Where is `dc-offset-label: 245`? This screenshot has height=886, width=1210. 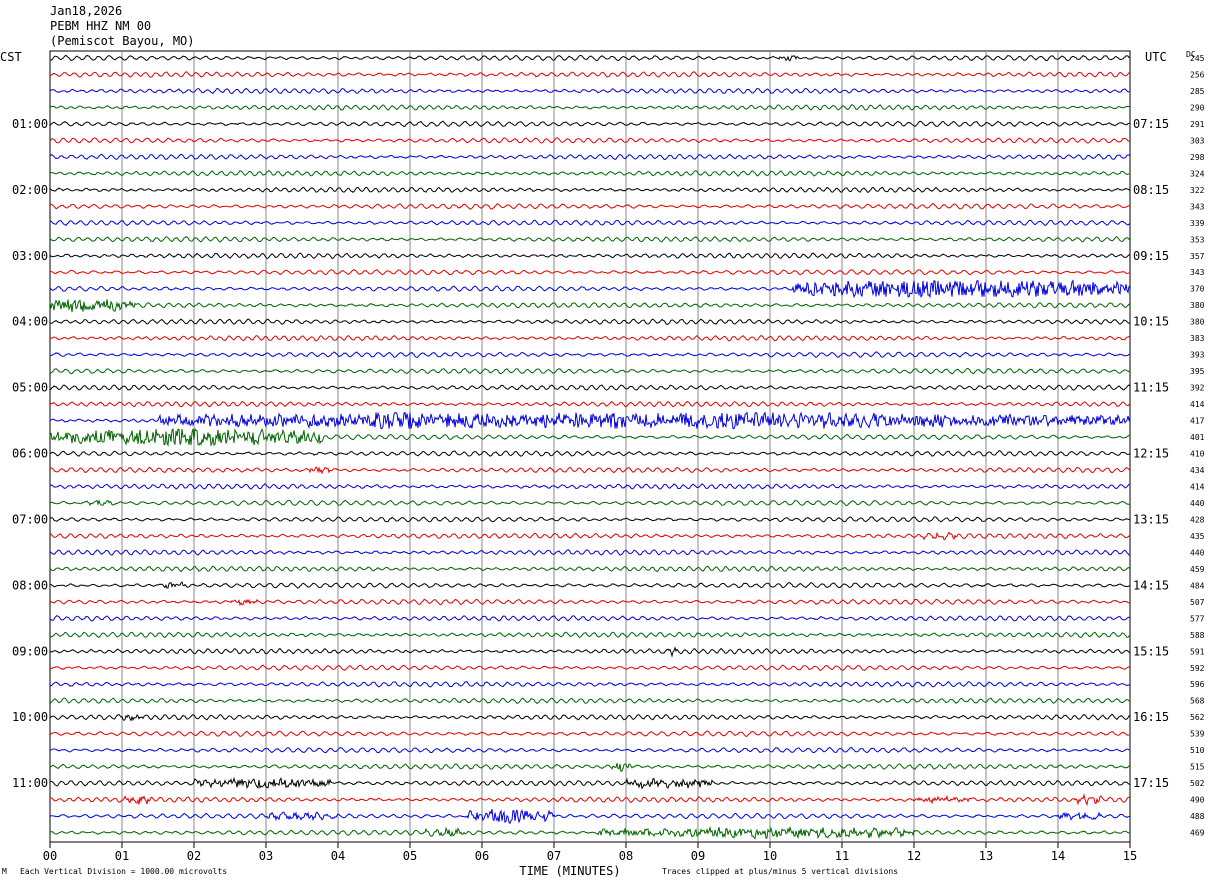
dc-offset-label: 245 is located at coordinates (1197, 58).